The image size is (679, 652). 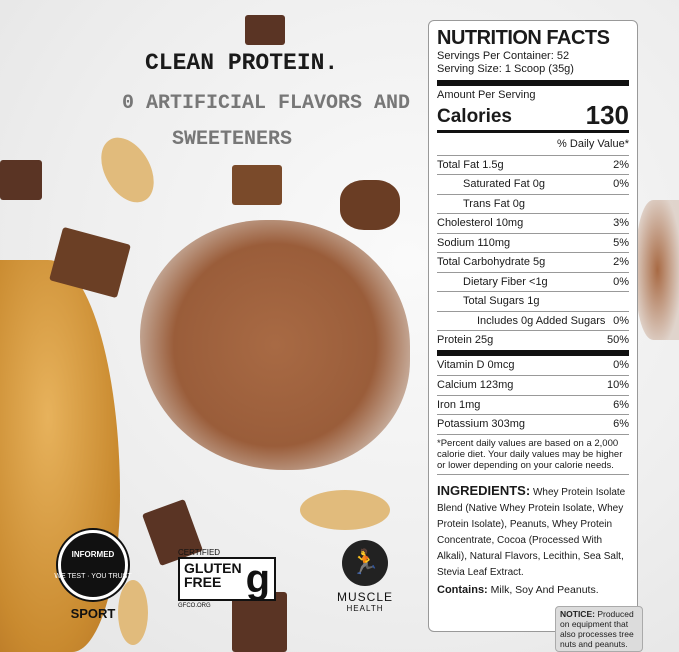 What do you see at coordinates (533, 115) in the screenshot?
I see `calories-row: Calories 130` at bounding box center [533, 115].